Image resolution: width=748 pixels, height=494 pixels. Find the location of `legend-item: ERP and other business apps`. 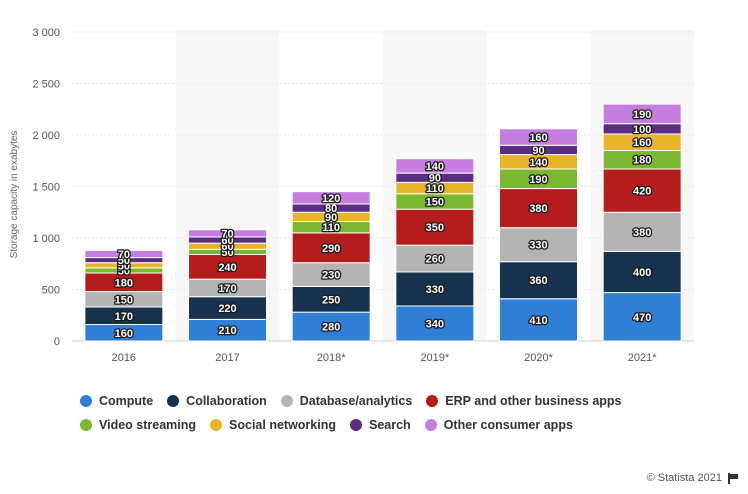

legend-item: ERP and other business apps is located at coordinates (524, 401).